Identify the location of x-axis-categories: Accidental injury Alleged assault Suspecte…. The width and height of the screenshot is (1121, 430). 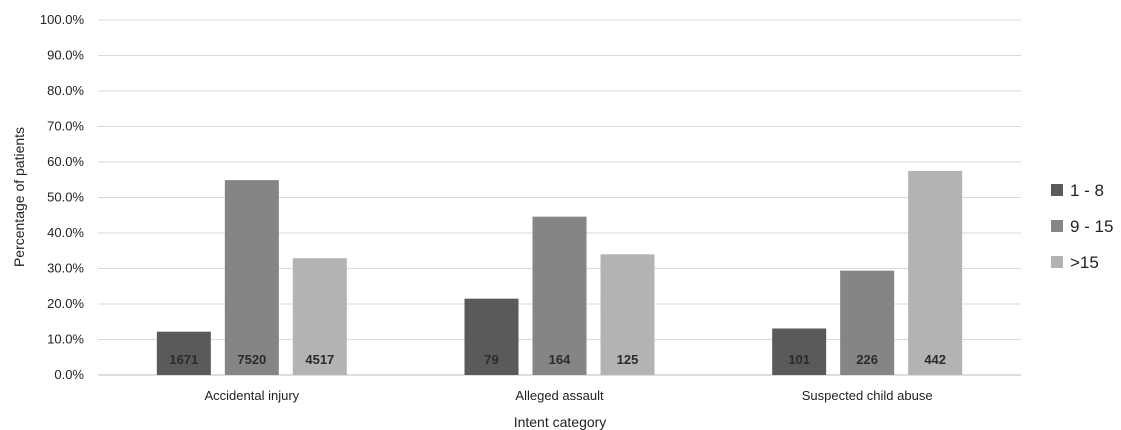
(569, 395).